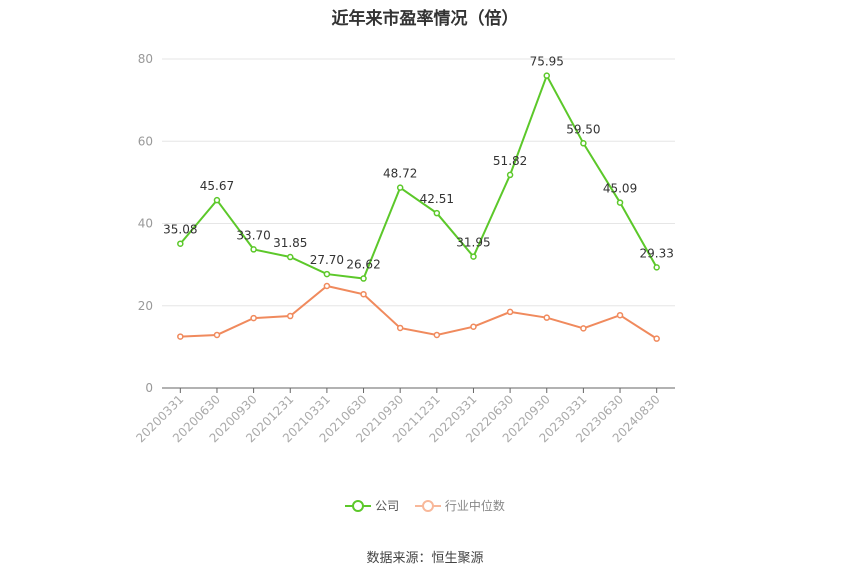 Image resolution: width=850 pixels, height=575 pixels. I want to click on data-label: 45.67, so click(217, 186).